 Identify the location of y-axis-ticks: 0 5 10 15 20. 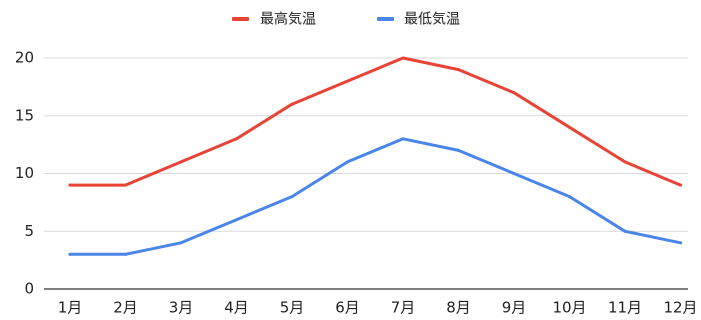
(24, 173).